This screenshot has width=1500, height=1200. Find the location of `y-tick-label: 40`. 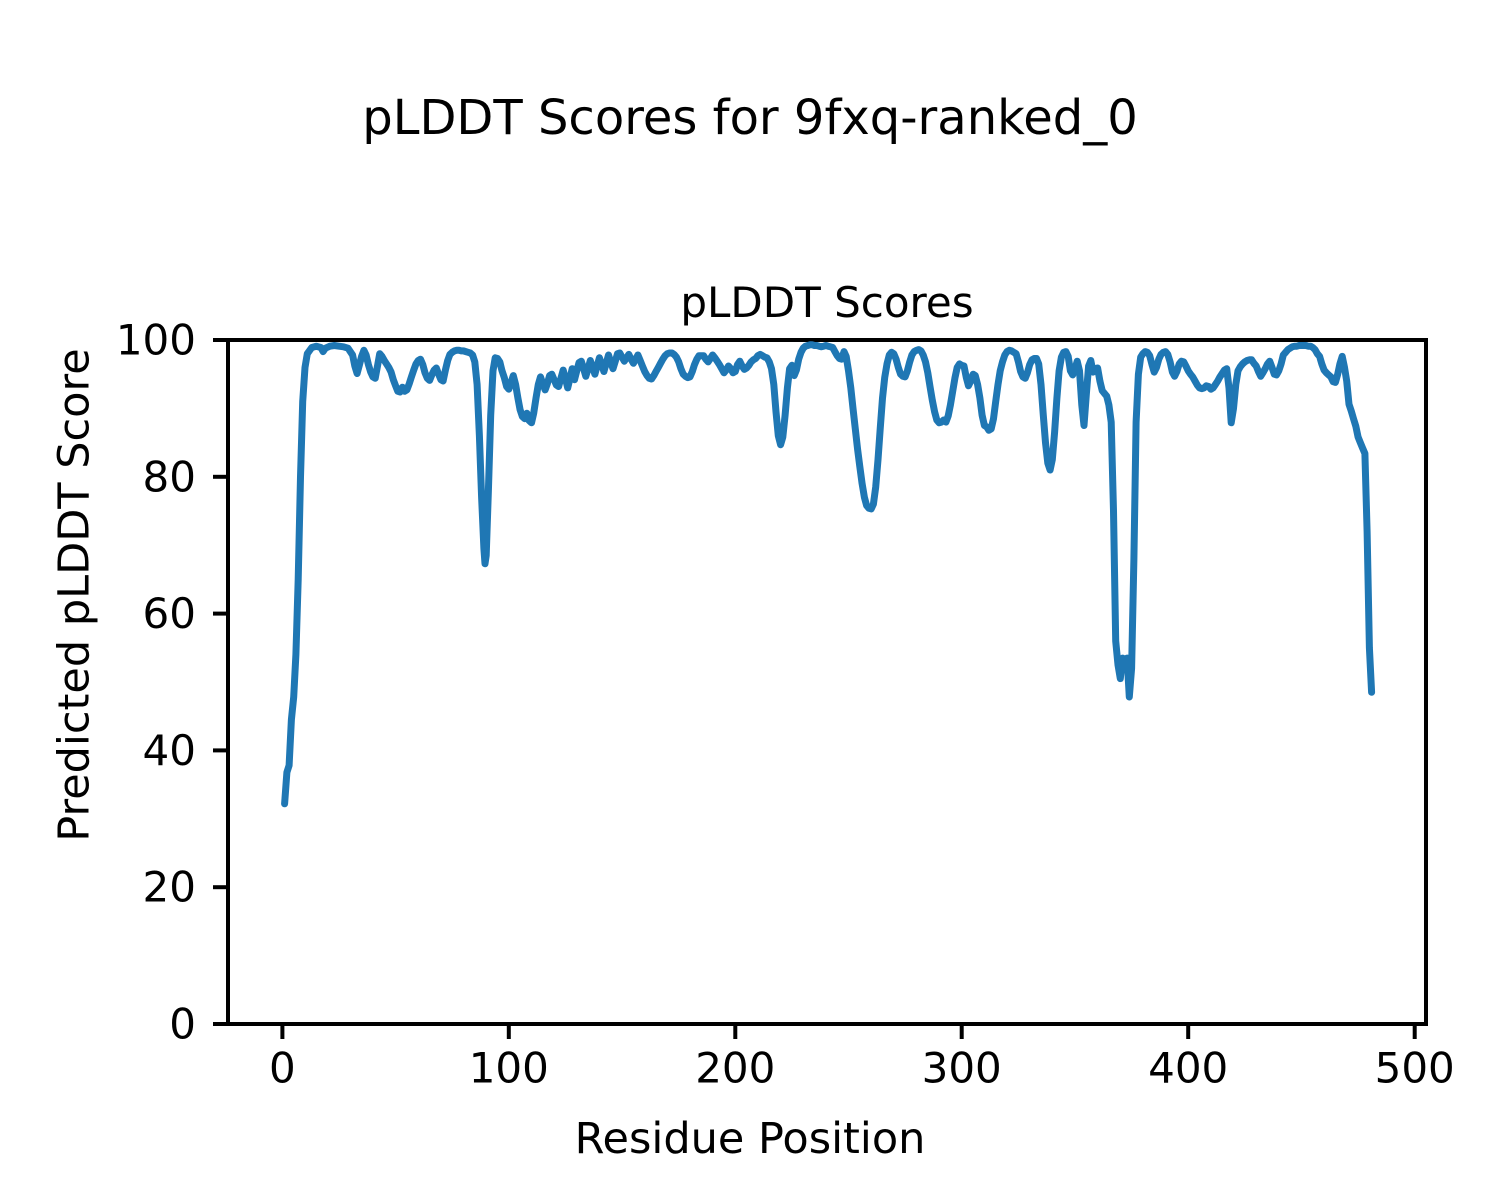

y-tick-label: 40 is located at coordinates (169, 750).